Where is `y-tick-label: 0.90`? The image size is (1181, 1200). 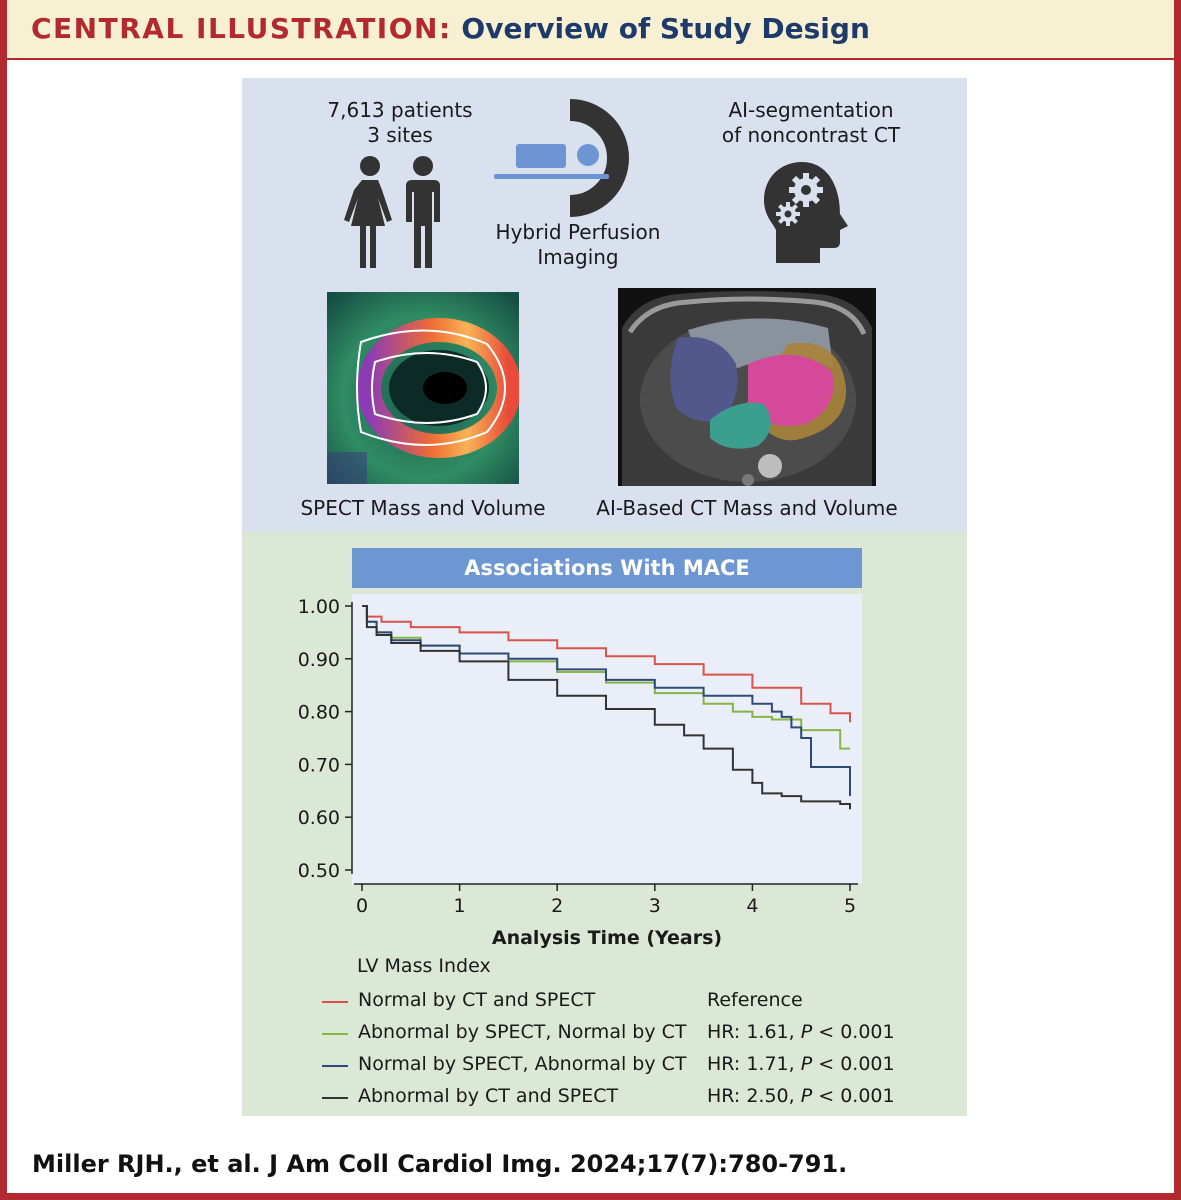
y-tick-label: 0.90 is located at coordinates (319, 660).